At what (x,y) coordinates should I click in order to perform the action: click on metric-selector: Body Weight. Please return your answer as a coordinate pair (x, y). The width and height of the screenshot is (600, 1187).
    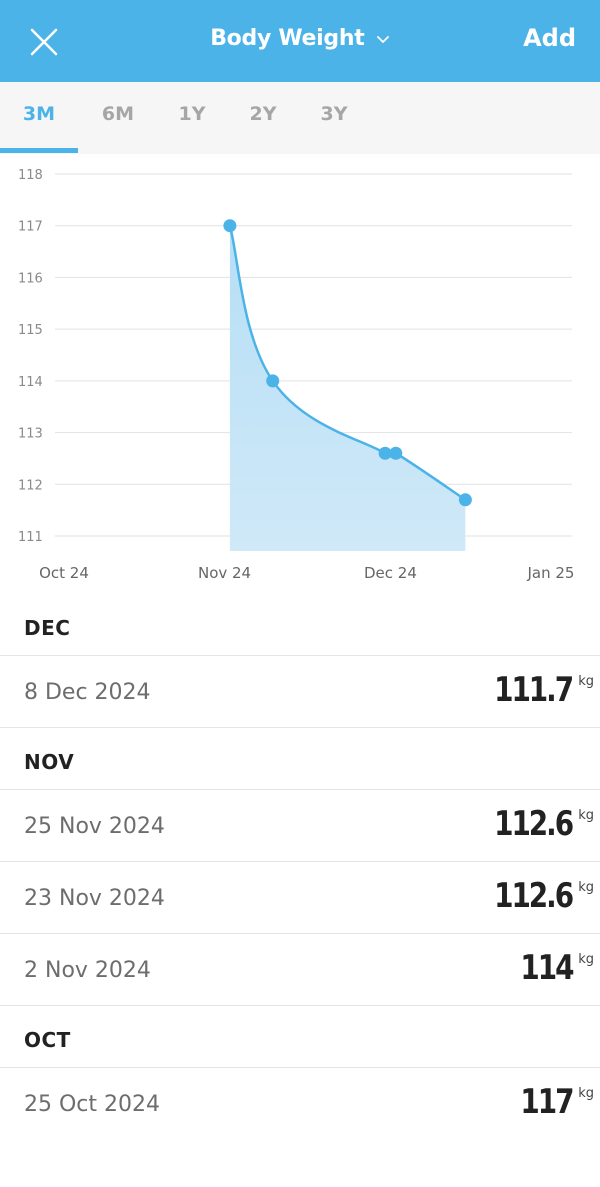
    Looking at the image, I should click on (300, 38).